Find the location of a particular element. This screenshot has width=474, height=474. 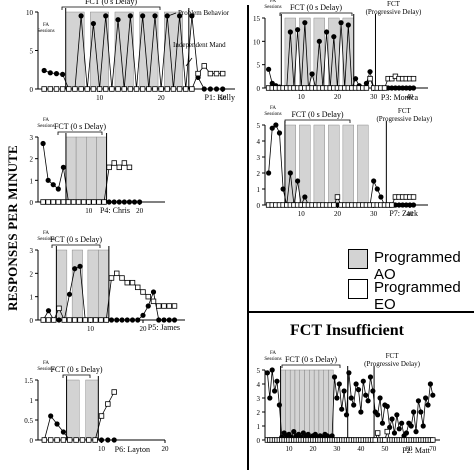

y-tick-label: 1 is located at coordinates (259, 190).